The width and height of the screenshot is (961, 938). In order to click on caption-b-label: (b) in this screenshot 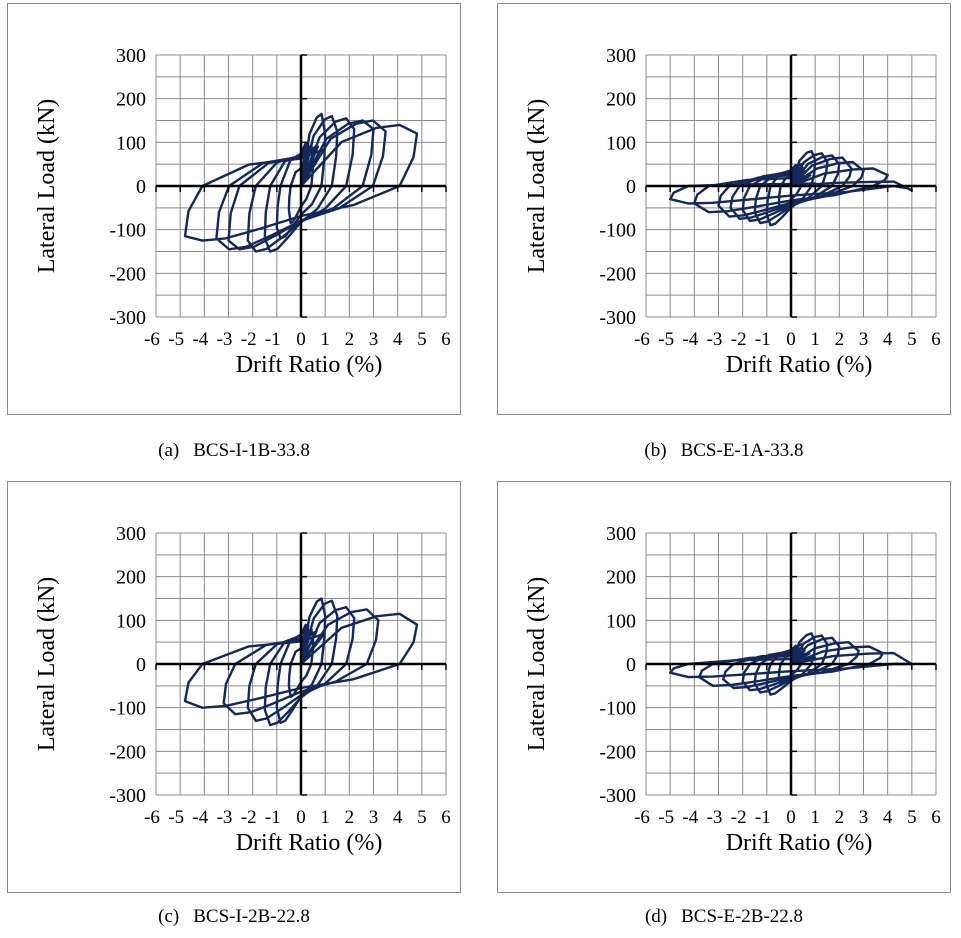, I will do `click(655, 450)`.